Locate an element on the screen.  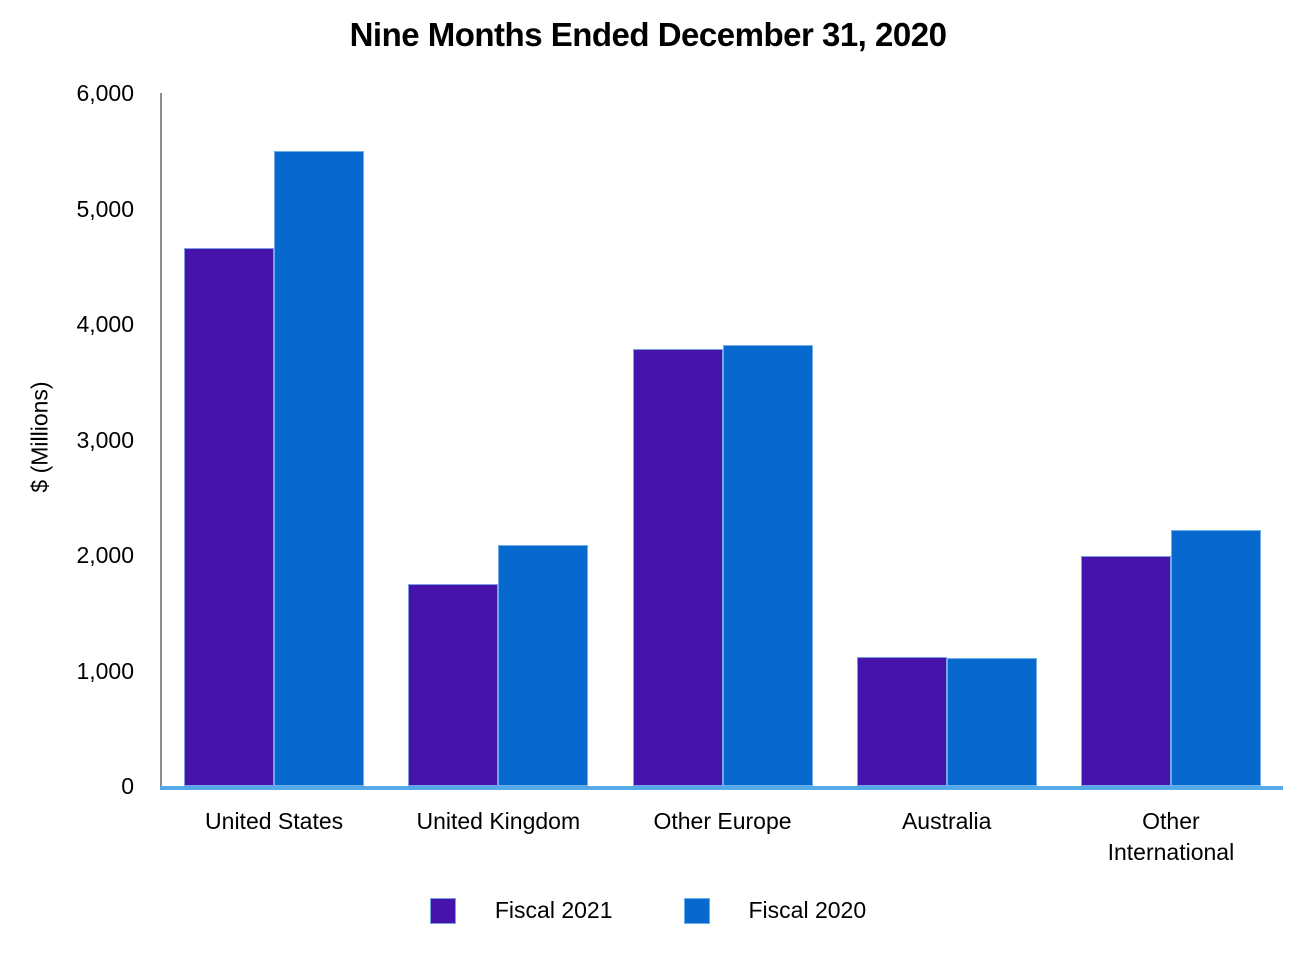
y-tick-1-000: 1,000 is located at coordinates (105, 670).